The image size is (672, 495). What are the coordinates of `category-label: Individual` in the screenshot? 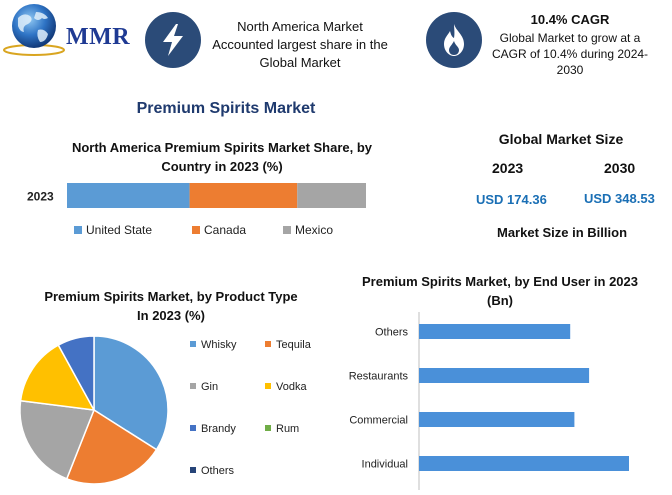 It's located at (385, 465).